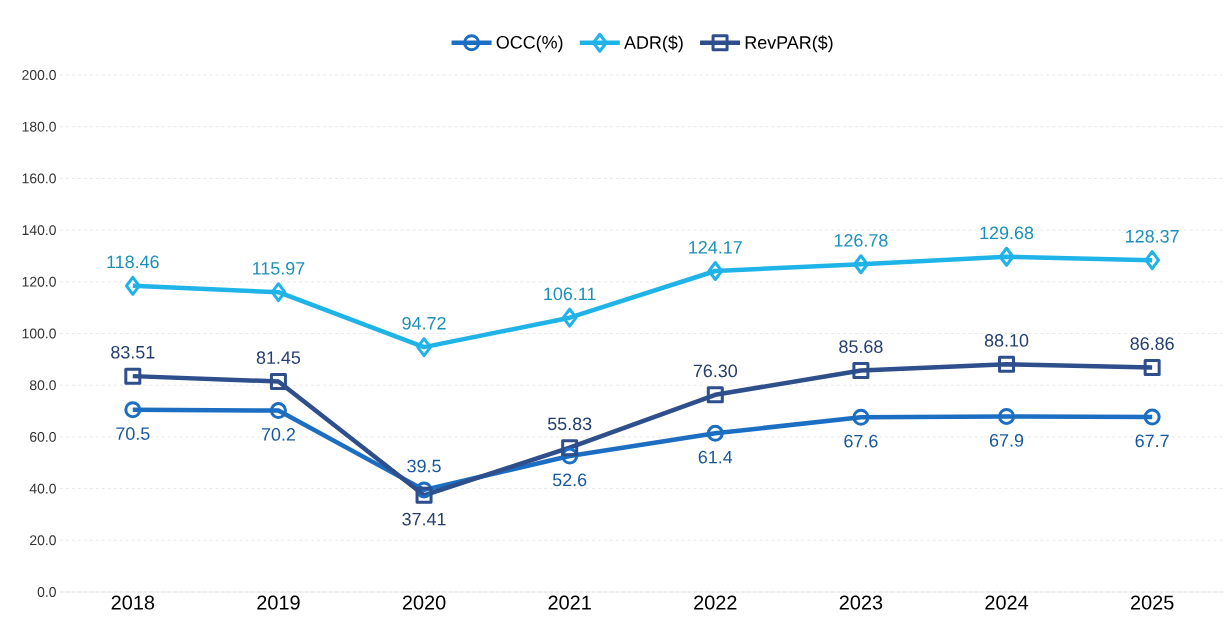  What do you see at coordinates (46, 592) in the screenshot?
I see `y-tick-label: 0.0` at bounding box center [46, 592].